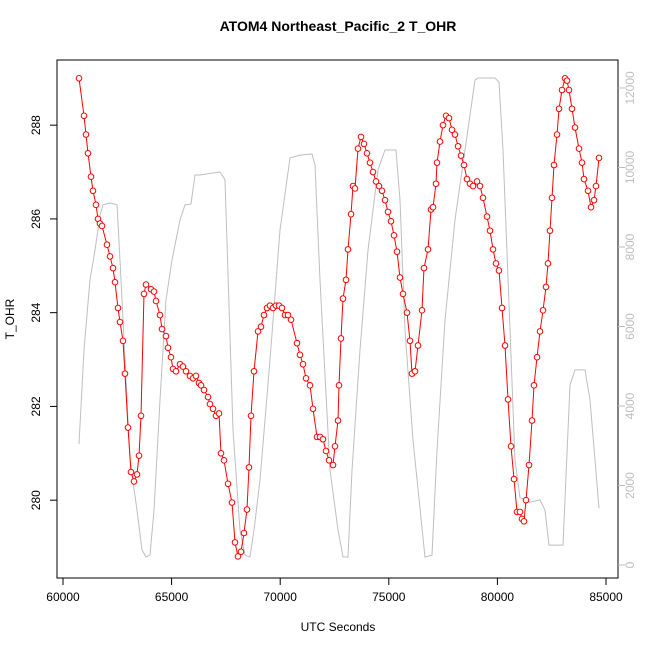 The width and height of the screenshot is (650, 655). Describe the element at coordinates (606, 597) in the screenshot. I see `x-tick-label: 85000` at that location.